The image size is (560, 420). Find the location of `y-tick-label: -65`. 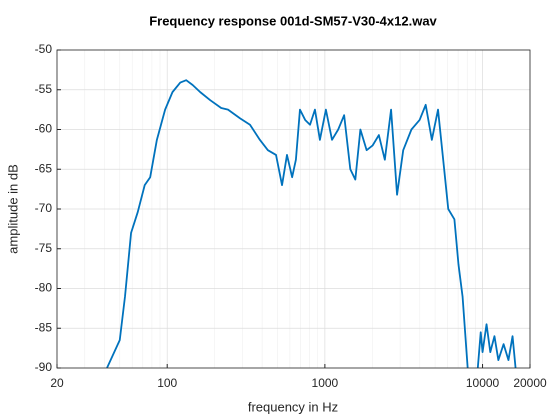

y-tick-label: -65 is located at coordinates (44, 168).